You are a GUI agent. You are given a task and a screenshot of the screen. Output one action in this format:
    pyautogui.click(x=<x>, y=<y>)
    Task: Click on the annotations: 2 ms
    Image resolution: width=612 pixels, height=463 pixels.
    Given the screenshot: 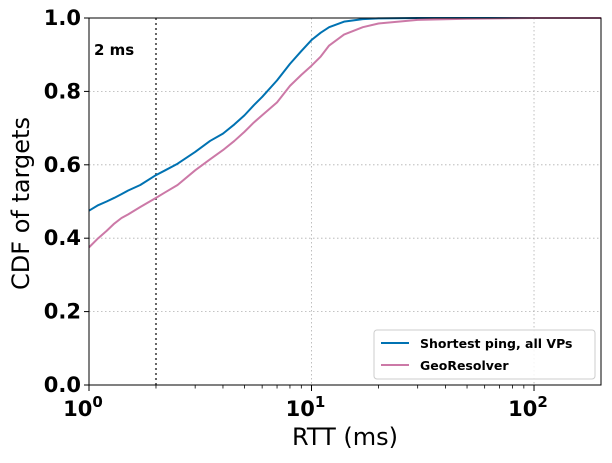 What is the action you would take?
    pyautogui.click(x=125, y=201)
    